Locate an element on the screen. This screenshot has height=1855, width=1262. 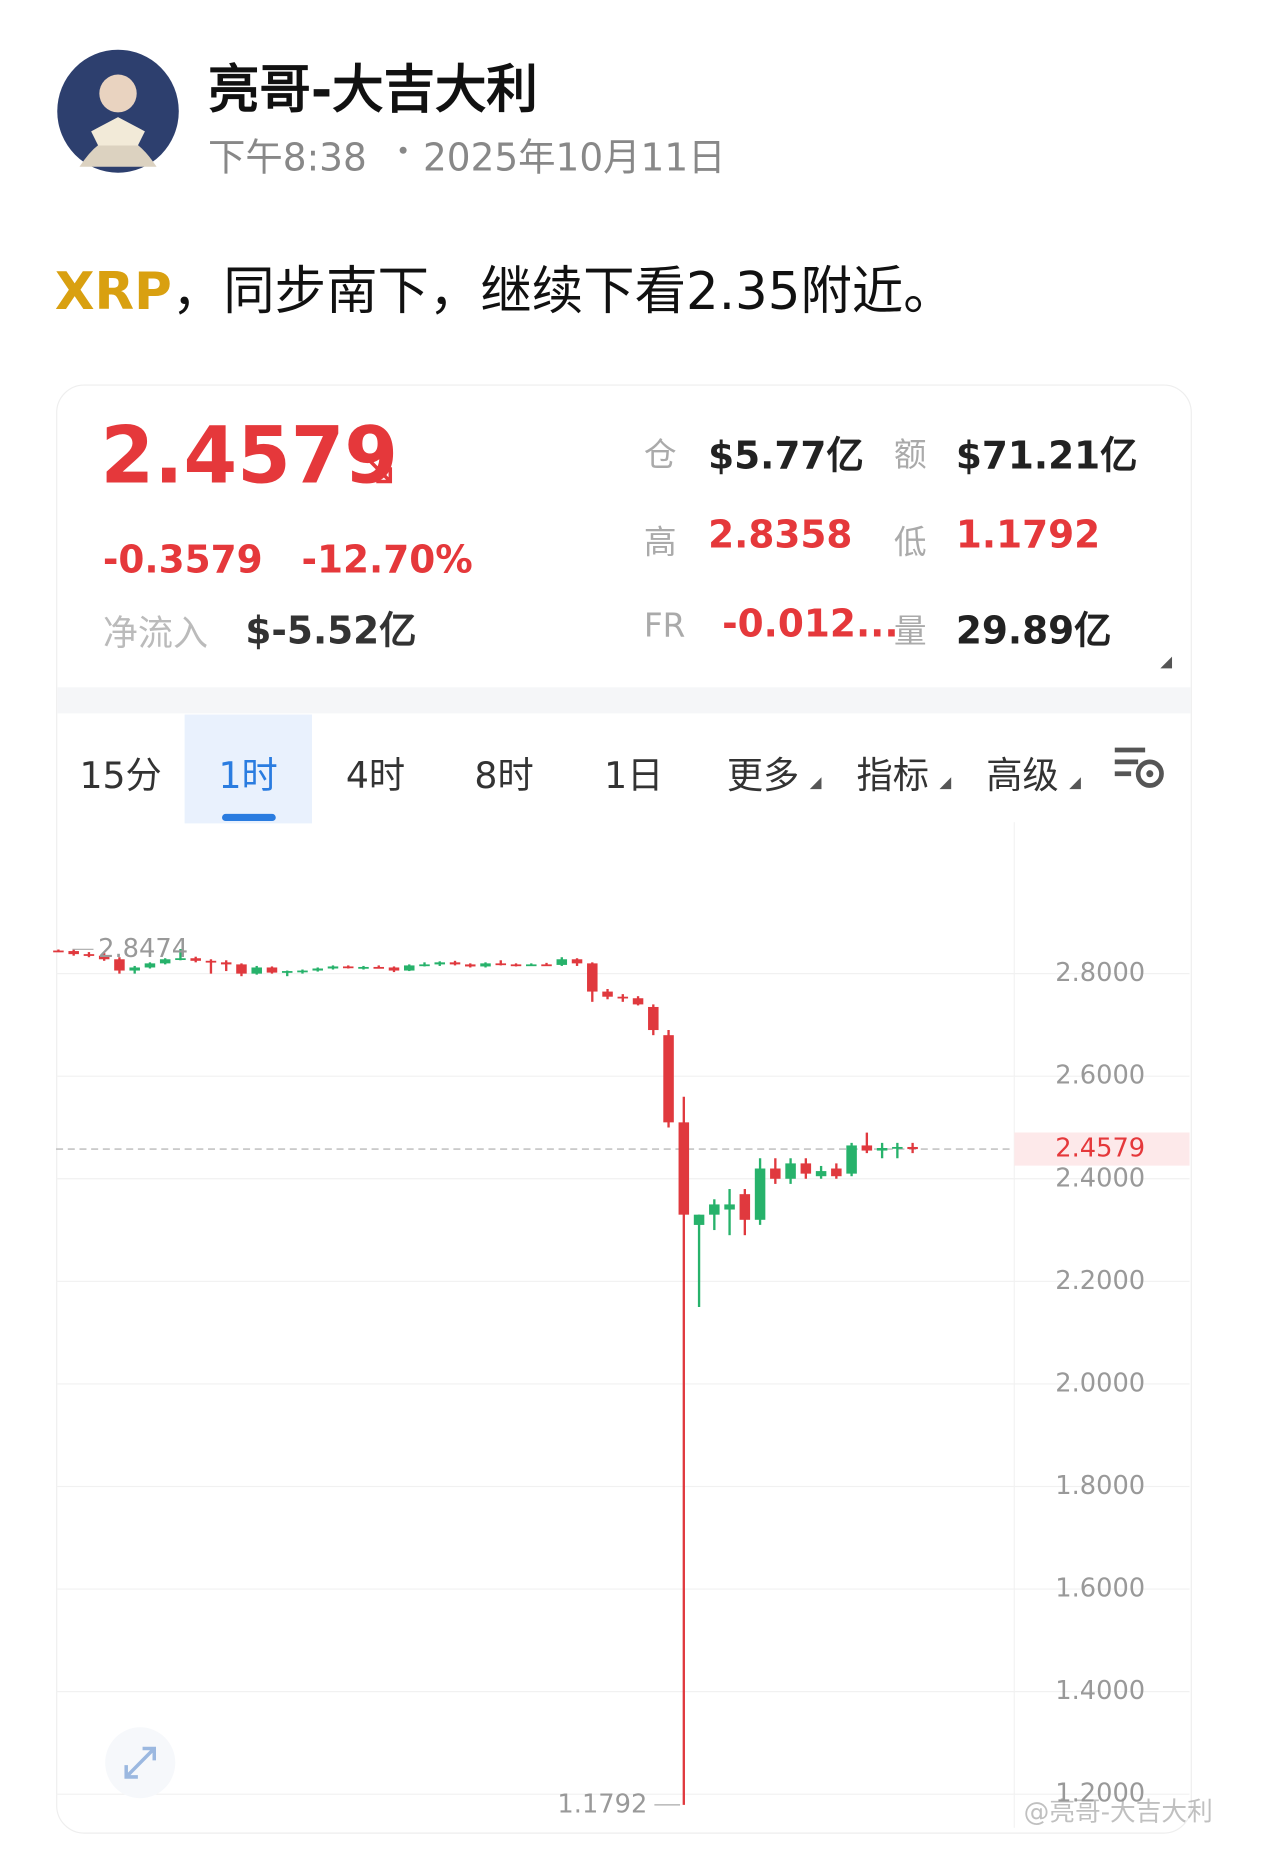
stat-label: 仓 is located at coordinates (660, 455).